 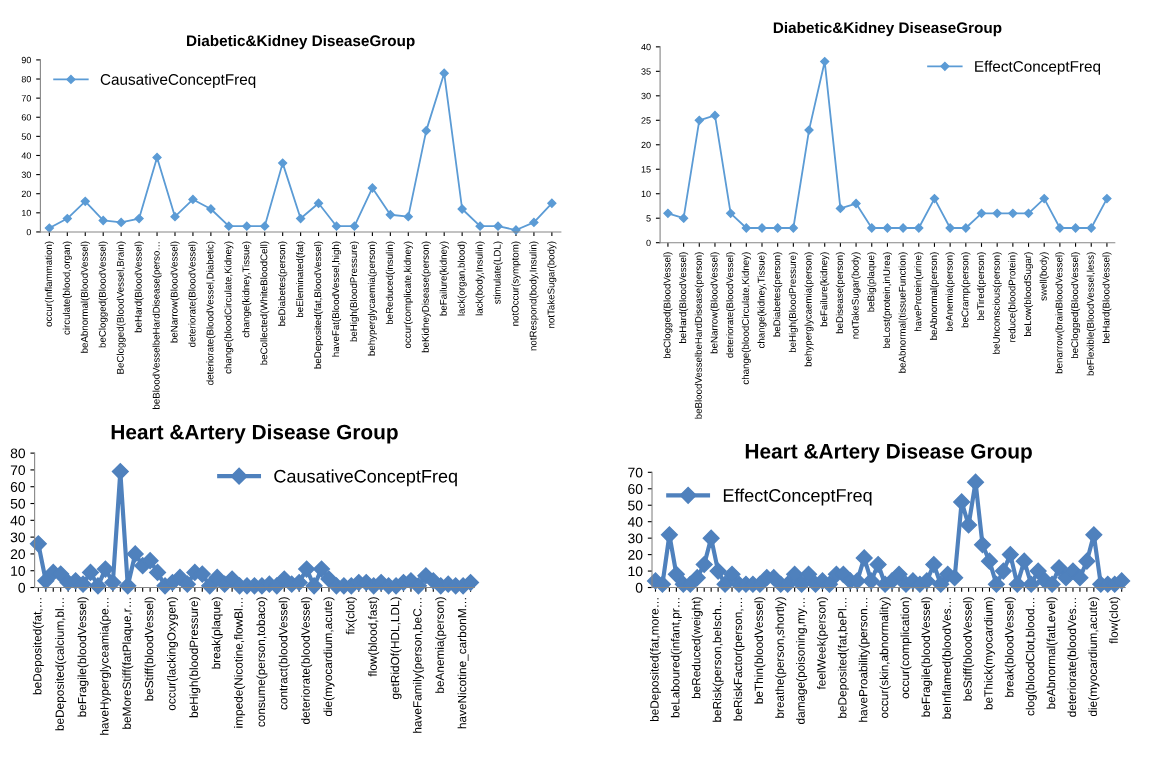 What do you see at coordinates (49, 284) in the screenshot?
I see `x-tick-label: occur(Inflammation)` at bounding box center [49, 284].